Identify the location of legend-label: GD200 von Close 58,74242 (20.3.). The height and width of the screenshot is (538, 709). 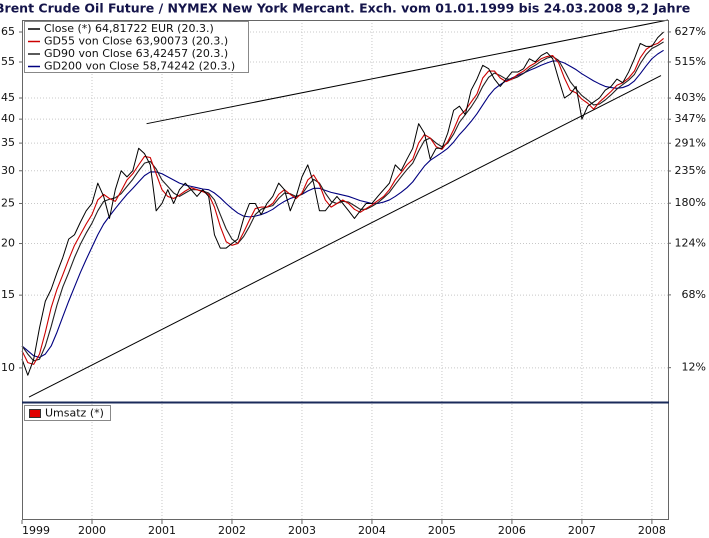
(139, 66).